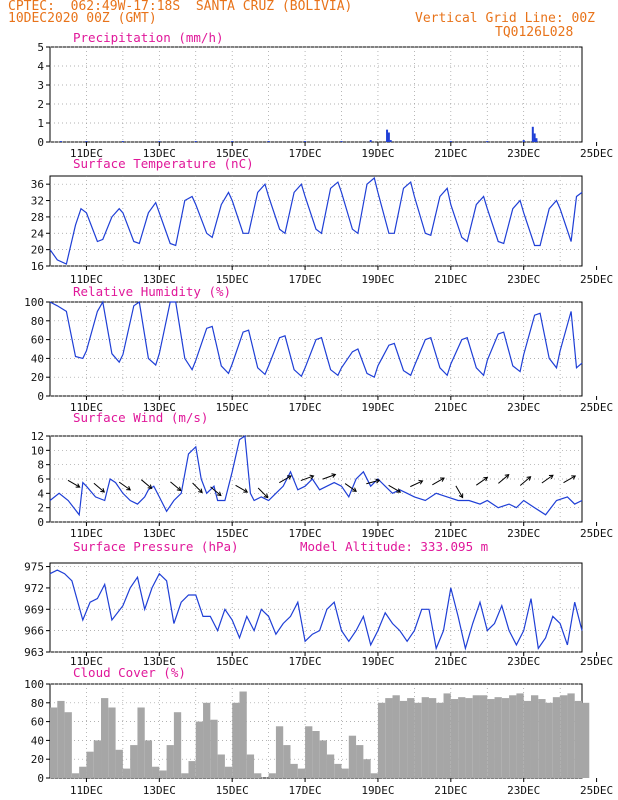 This screenshot has height=800, width=618. What do you see at coordinates (148, 37) in the screenshot?
I see `panel-title: Precipitation (mm/h)` at bounding box center [148, 37].